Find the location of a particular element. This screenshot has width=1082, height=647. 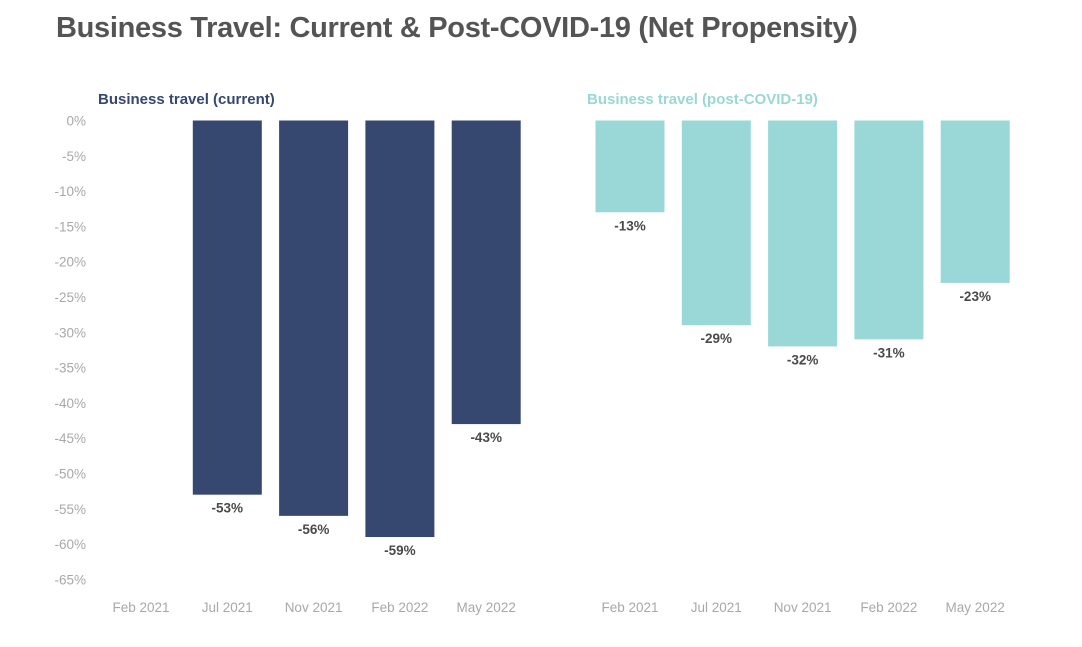

data-label: -31% is located at coordinates (889, 352).